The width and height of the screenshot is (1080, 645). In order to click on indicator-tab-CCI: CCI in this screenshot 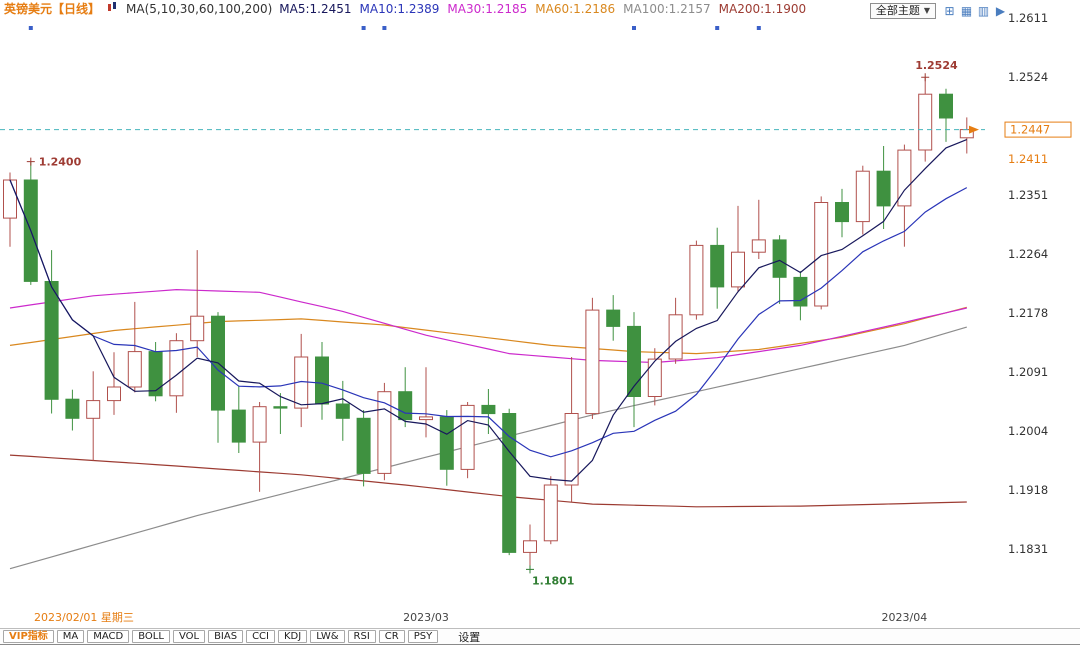, I will do `click(260, 636)`.